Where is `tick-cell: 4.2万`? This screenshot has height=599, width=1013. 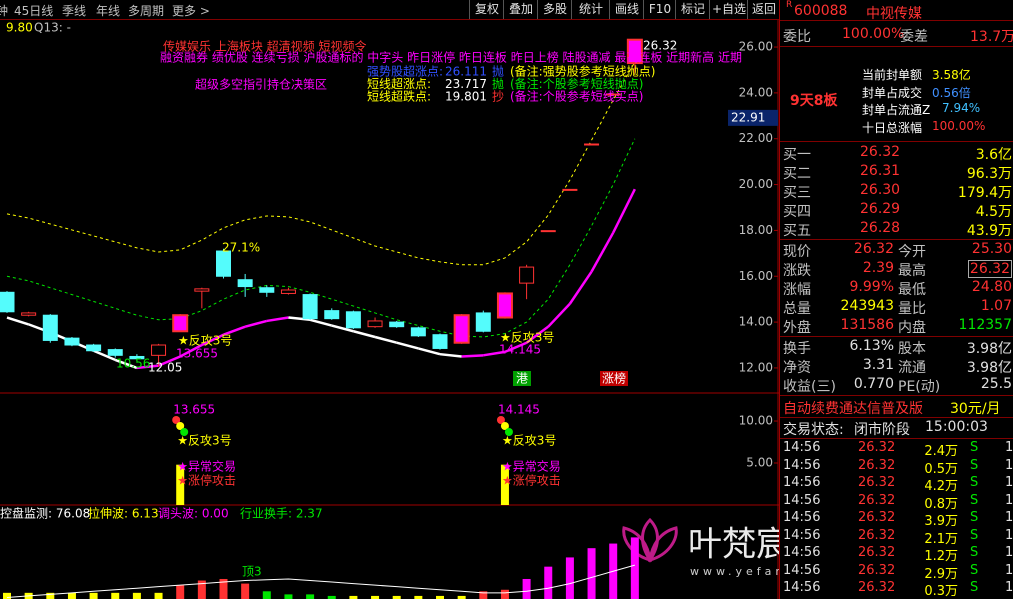 tick-cell: 4.2万 is located at coordinates (941, 486).